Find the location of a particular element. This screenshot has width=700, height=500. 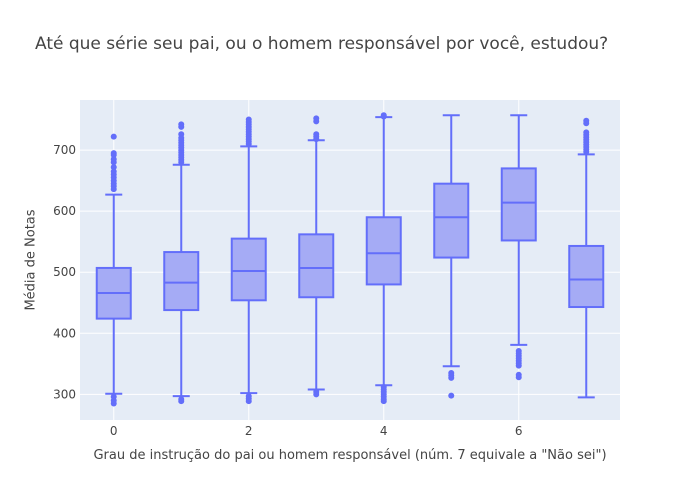

x-tick-label: 0 is located at coordinates (114, 431).